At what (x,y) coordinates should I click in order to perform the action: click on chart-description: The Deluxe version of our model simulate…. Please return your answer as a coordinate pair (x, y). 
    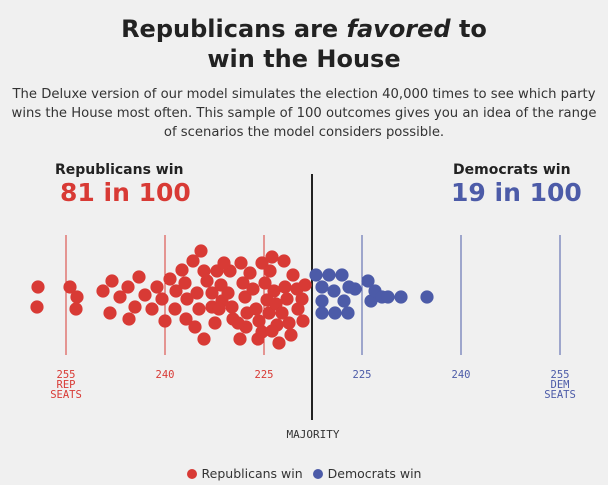
    Looking at the image, I should click on (304, 113).